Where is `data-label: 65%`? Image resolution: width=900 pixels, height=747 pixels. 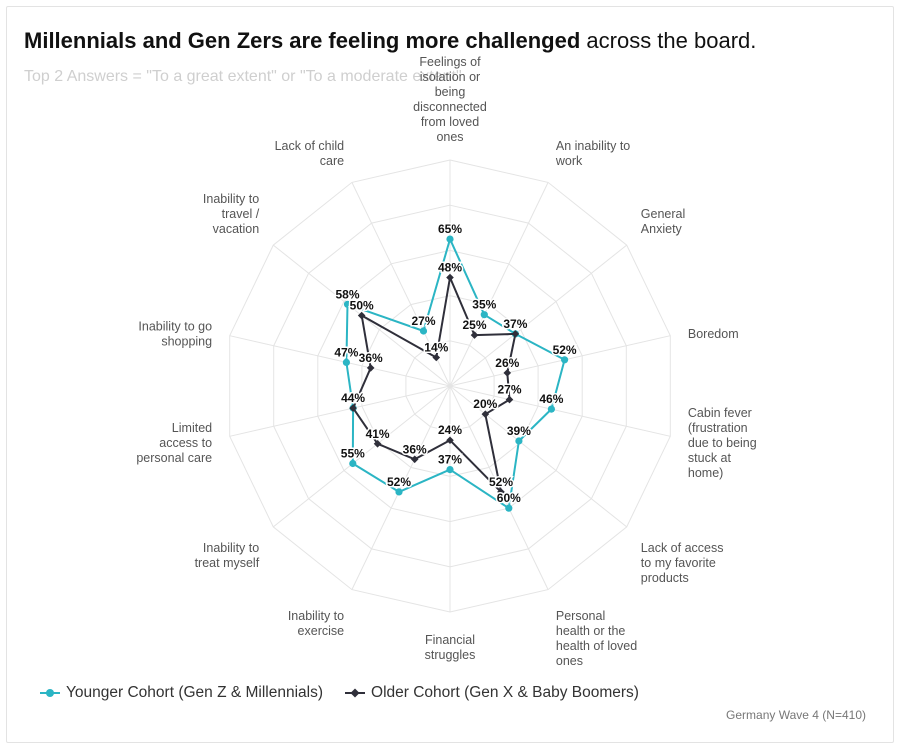
data-label: 65% is located at coordinates (450, 229).